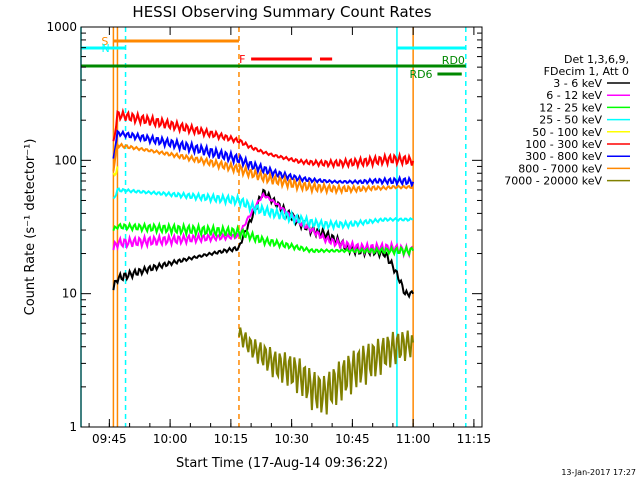 The width and height of the screenshot is (640, 480). Describe the element at coordinates (453, 60) in the screenshot. I see `flag-label-rd0-5: RD0` at that location.